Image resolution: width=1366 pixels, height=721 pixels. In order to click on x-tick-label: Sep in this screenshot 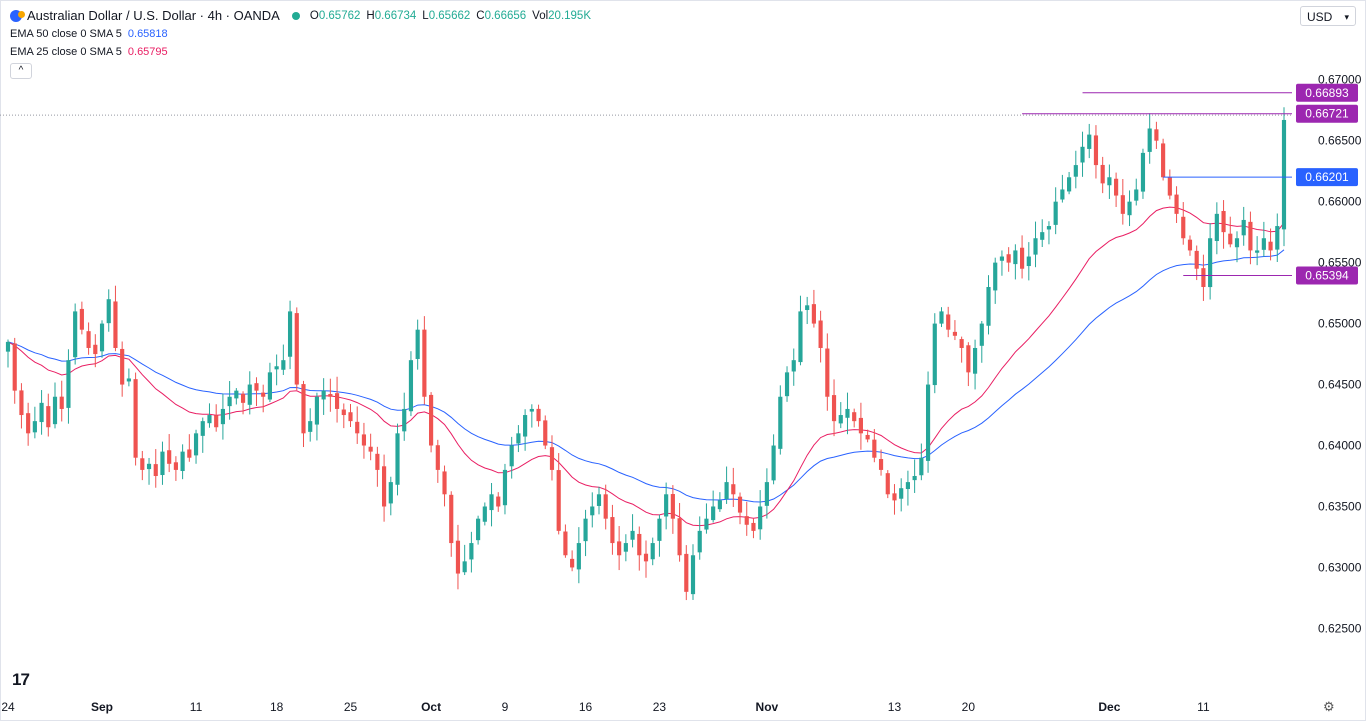, I will do `click(102, 707)`.